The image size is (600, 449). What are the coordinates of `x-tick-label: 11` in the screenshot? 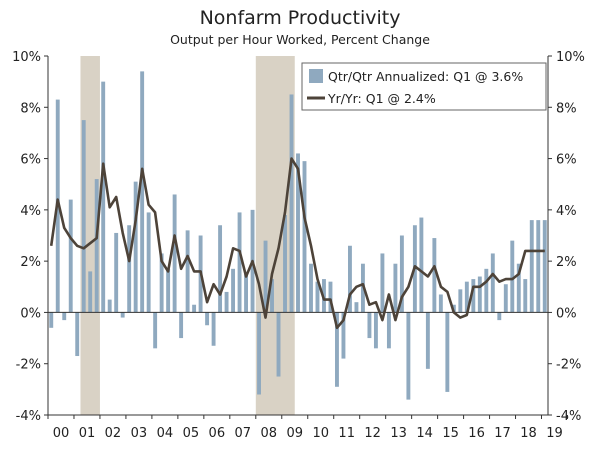 It's located at (346, 433).